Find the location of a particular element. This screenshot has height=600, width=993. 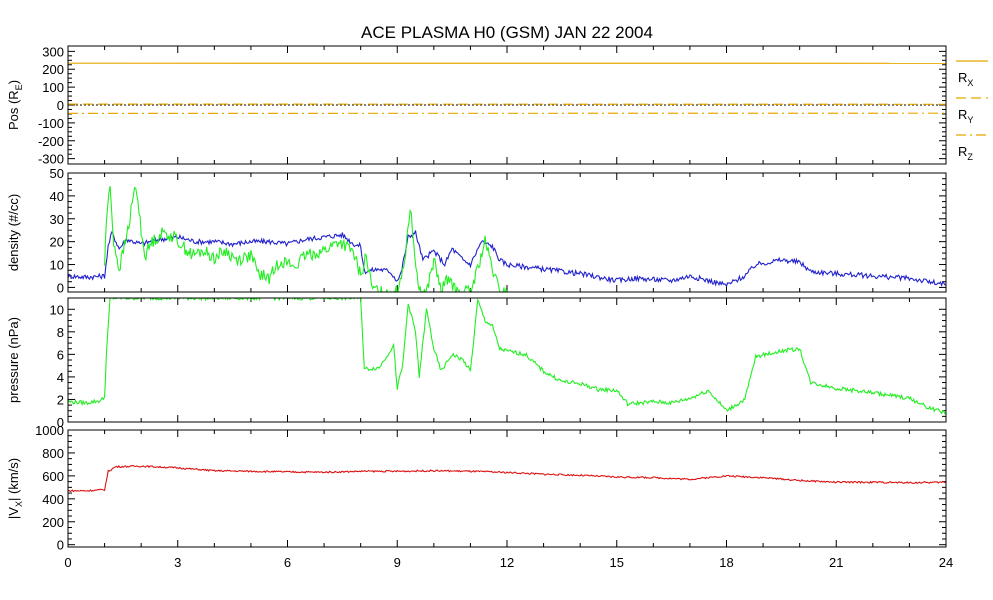

y-tick-label: 4 is located at coordinates (60, 377).